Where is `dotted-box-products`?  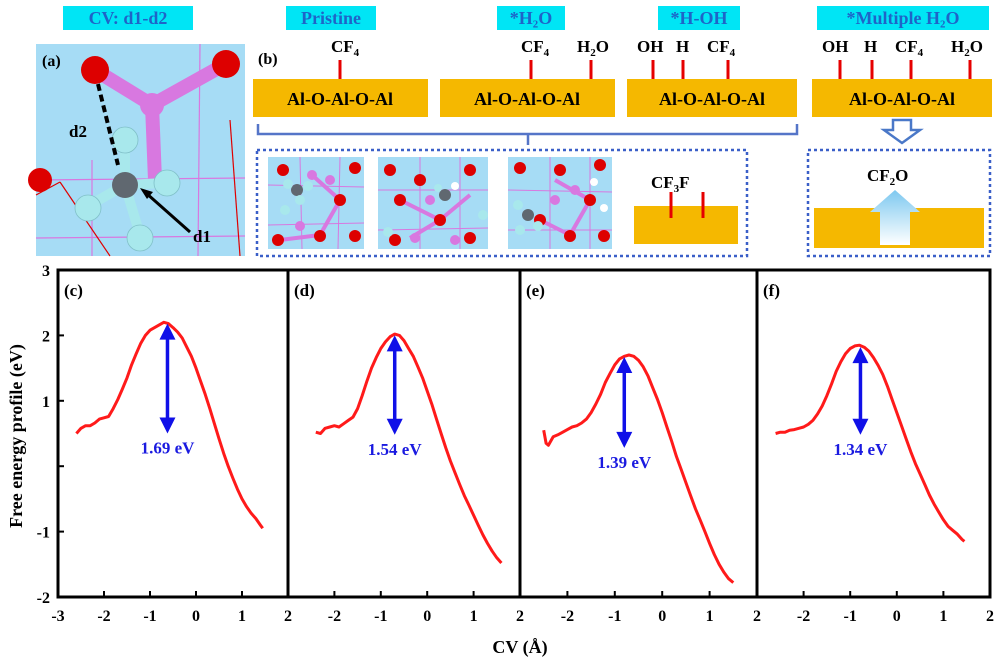 dotted-box-products is located at coordinates (502, 203).